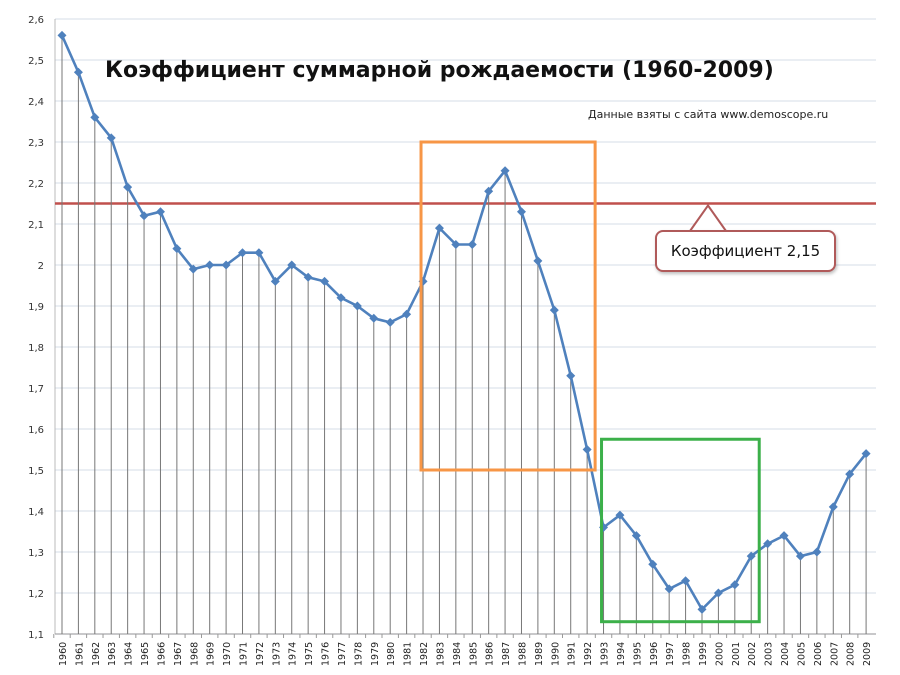  I want to click on x-tick-label: 1996, so click(654, 654).